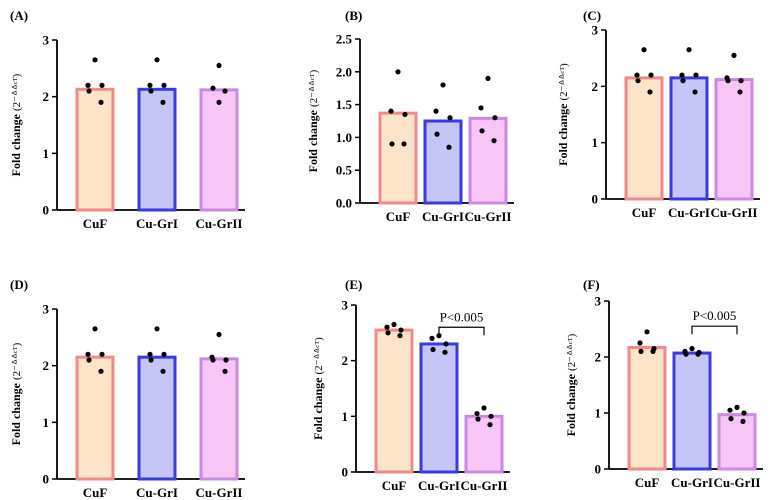  I want to click on significance-bracket, so click(461, 331).